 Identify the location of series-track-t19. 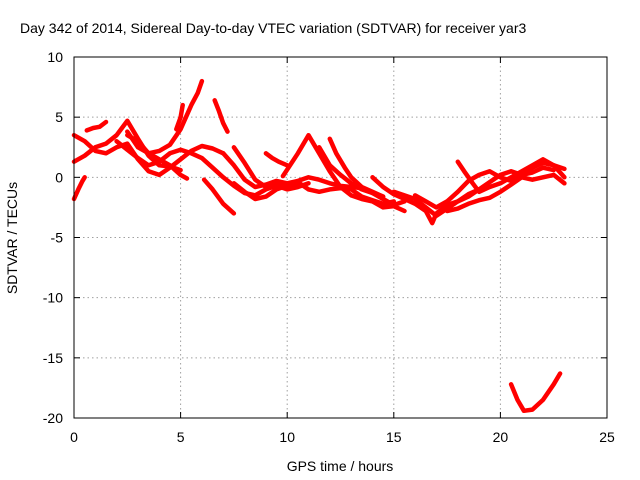
(473, 192).